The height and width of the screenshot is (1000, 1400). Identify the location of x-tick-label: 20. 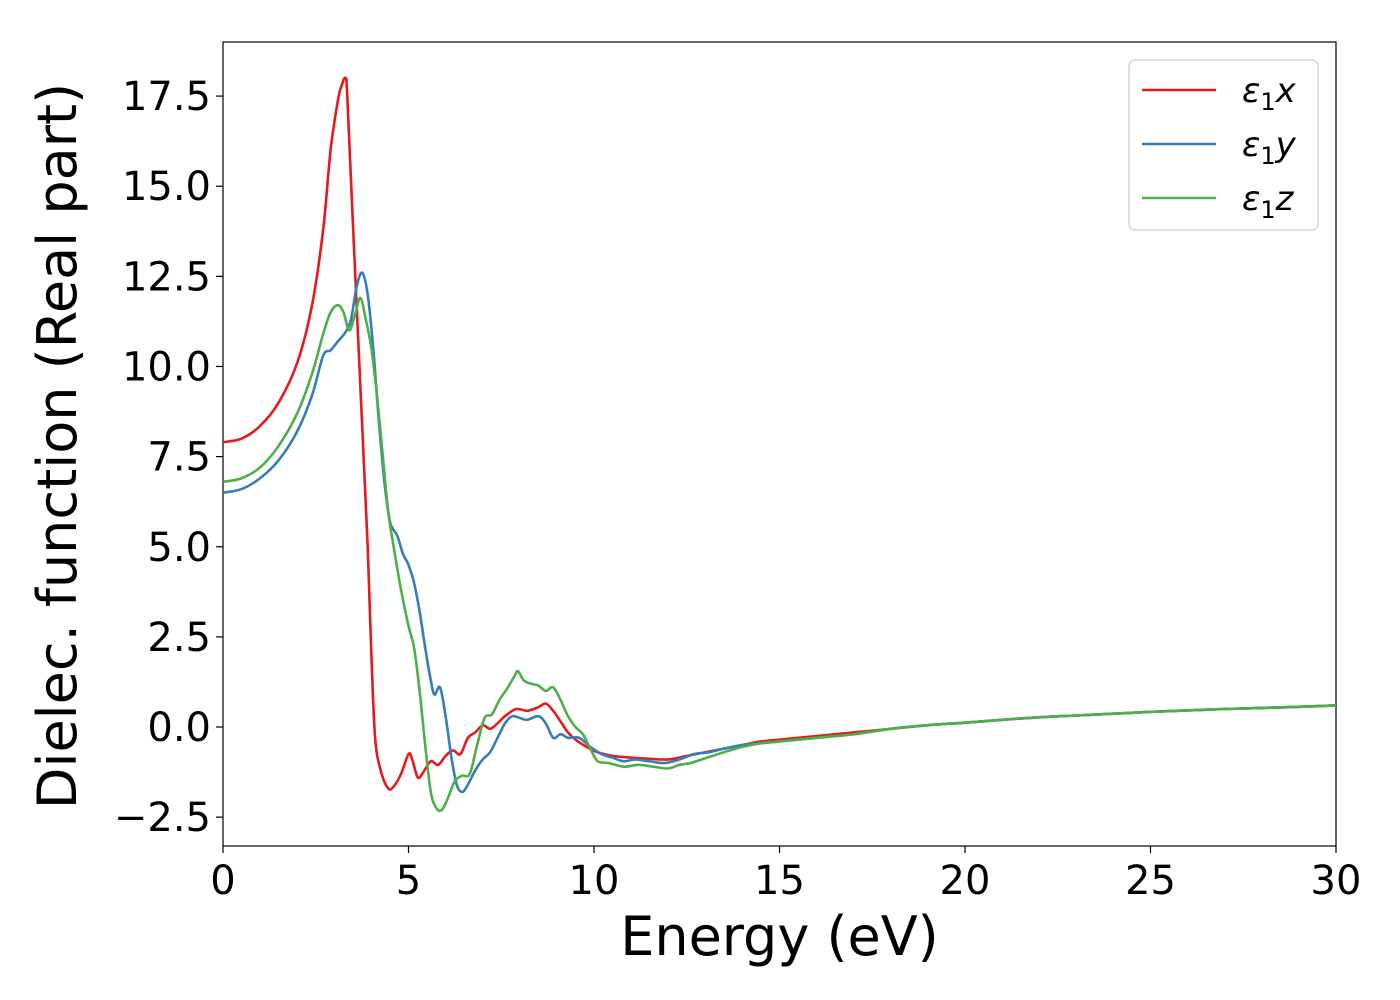
(965, 881).